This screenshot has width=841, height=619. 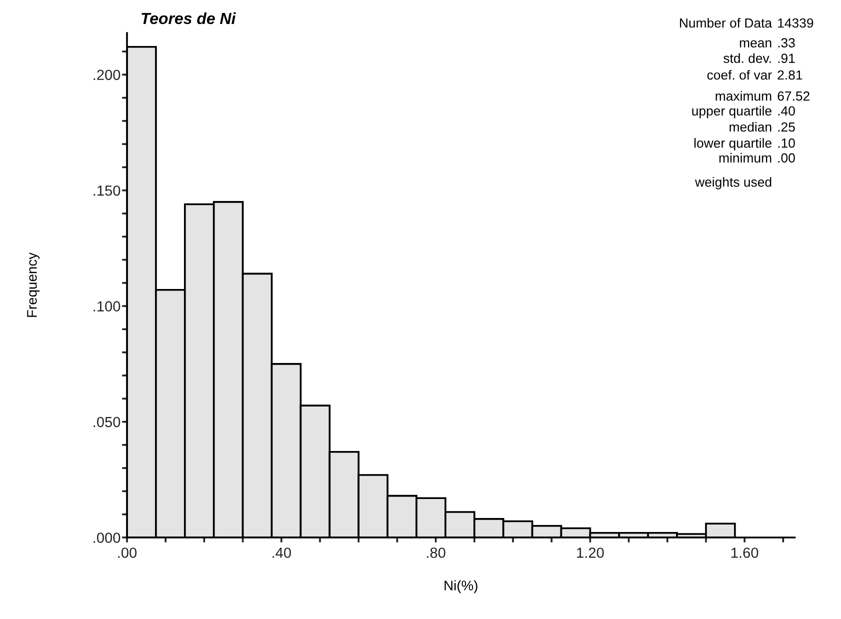 What do you see at coordinates (762, 127) in the screenshot?
I see `annotation: median .25` at bounding box center [762, 127].